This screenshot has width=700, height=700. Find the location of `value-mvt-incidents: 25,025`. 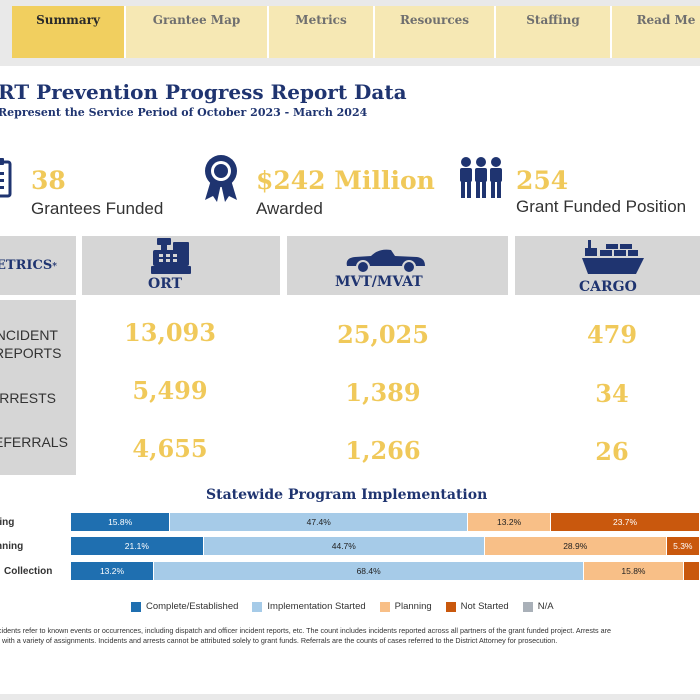

value-mvt-incidents: 25,025 is located at coordinates (383, 334).